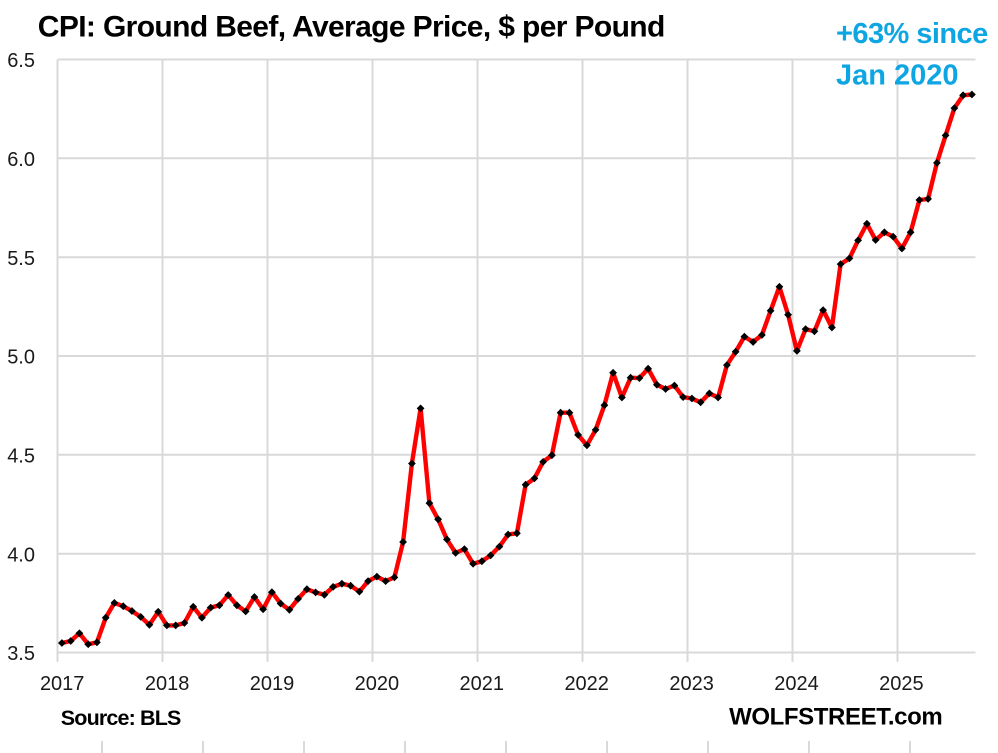  What do you see at coordinates (21, 457) in the screenshot?
I see `svg-text: 4.5` at bounding box center [21, 457].